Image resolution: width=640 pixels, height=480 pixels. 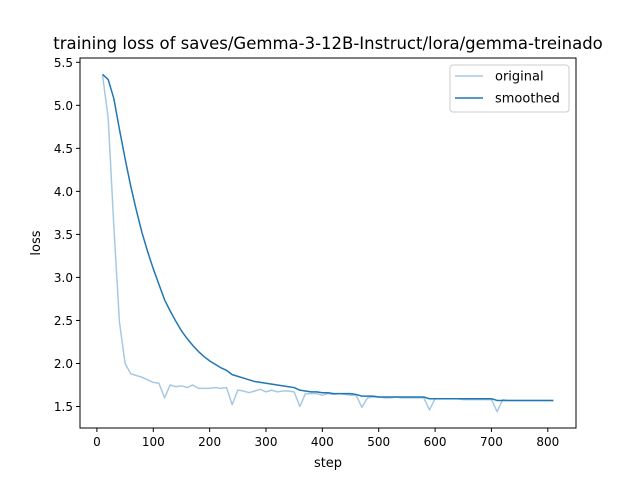 I want to click on x-tick-label: 700, so click(x=491, y=442).